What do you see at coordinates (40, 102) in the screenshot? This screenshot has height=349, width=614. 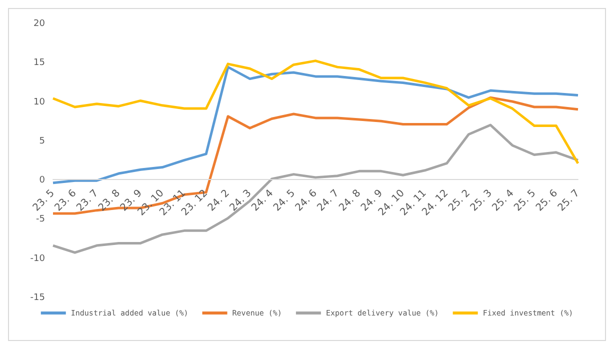 I see `y-tick-label: 10` at bounding box center [40, 102].